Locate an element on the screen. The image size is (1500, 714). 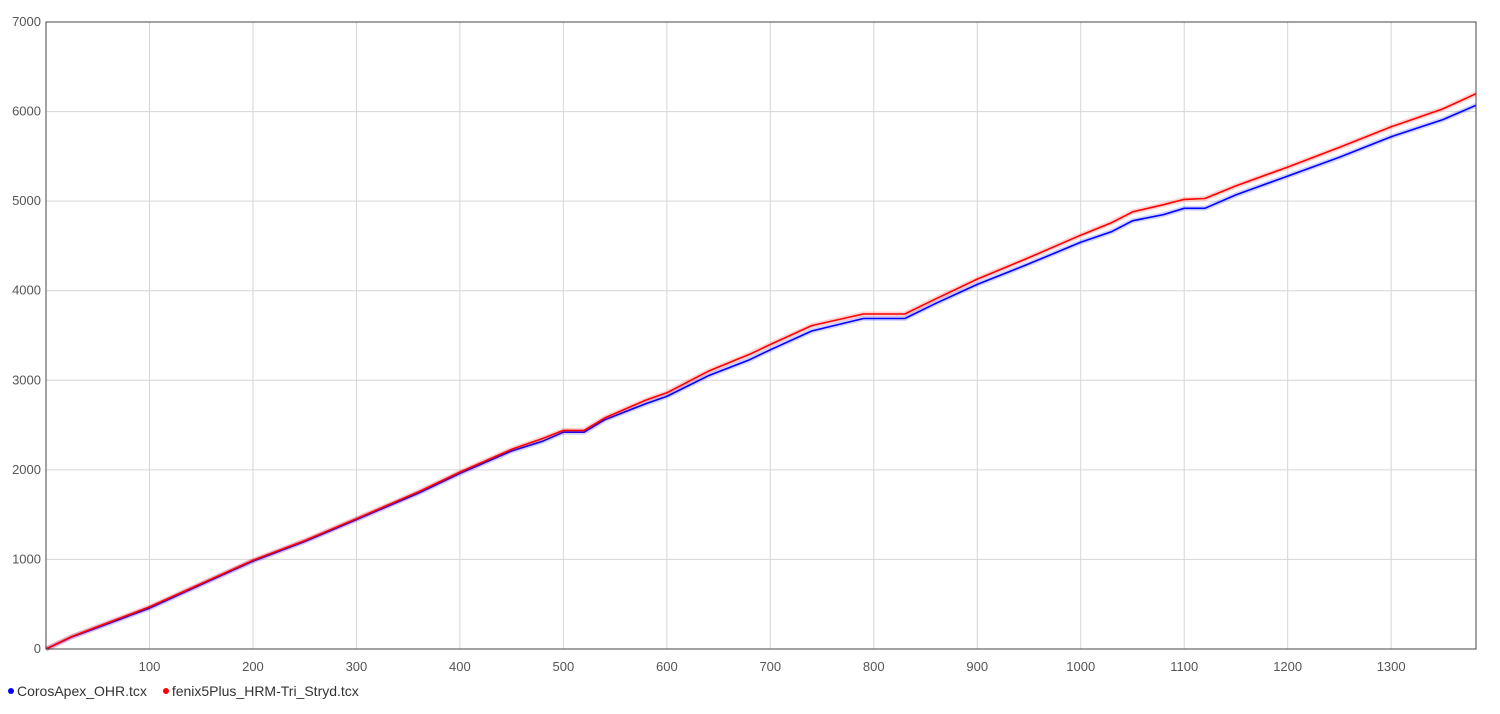
legend-label-series-1: CorosApex_OHR.tcx is located at coordinates (82, 691).